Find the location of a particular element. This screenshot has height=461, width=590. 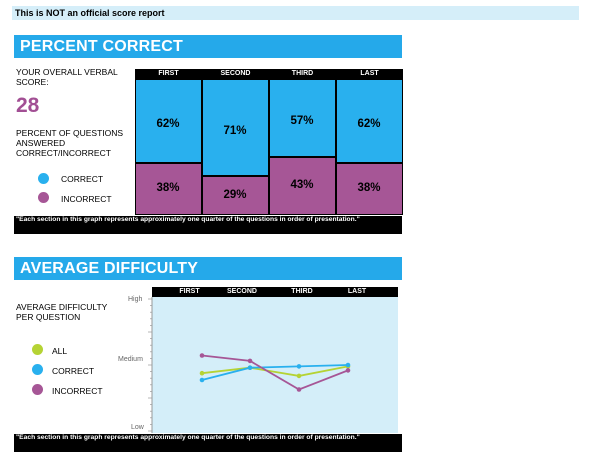

series-line-incorrect is located at coordinates (275, 372).